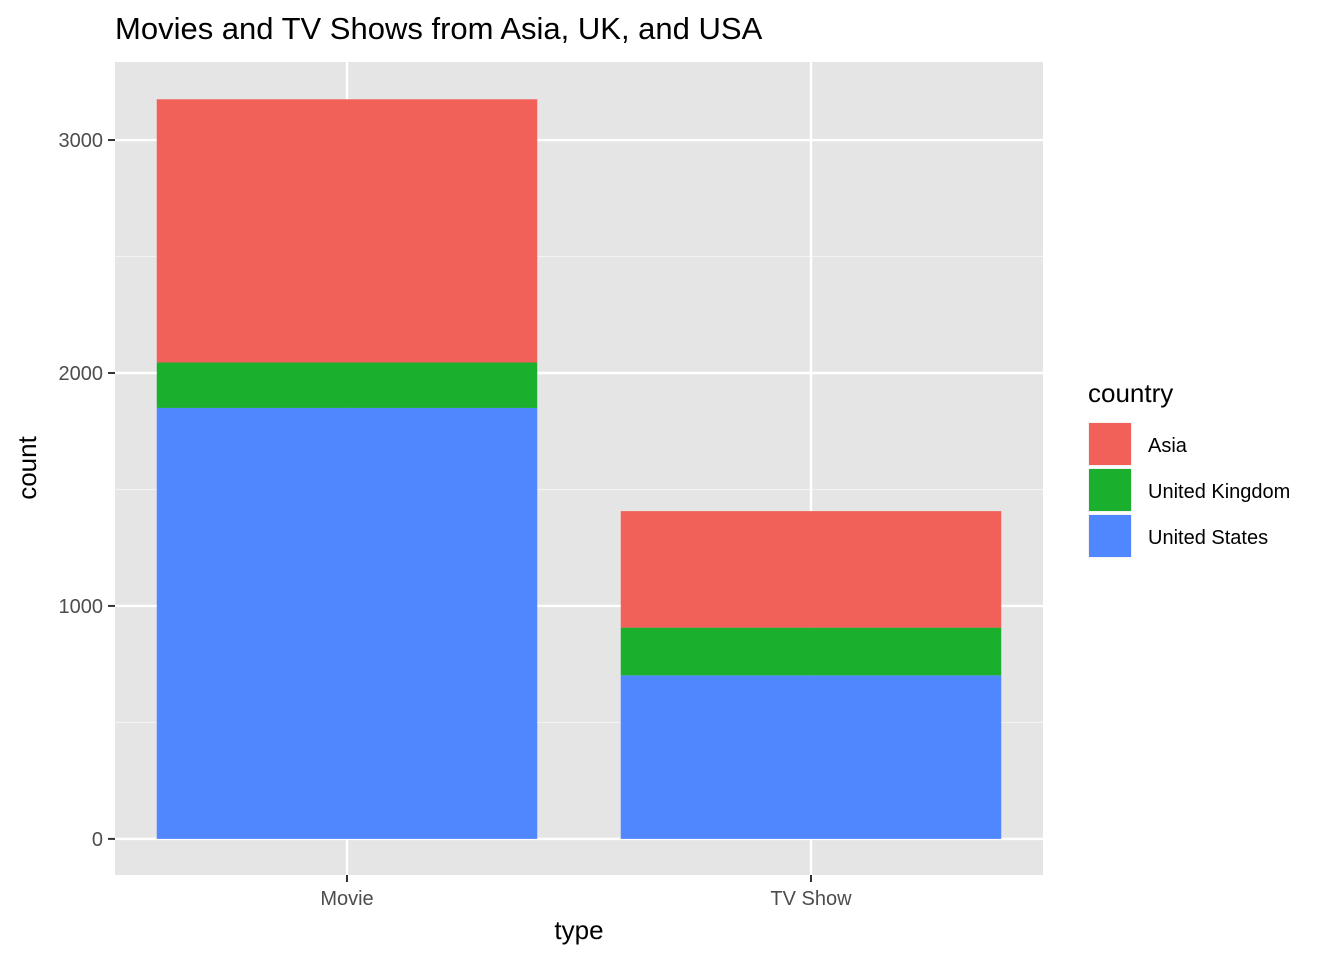 The width and height of the screenshot is (1344, 960). I want to click on x-tick-label: TV Show, so click(811, 899).